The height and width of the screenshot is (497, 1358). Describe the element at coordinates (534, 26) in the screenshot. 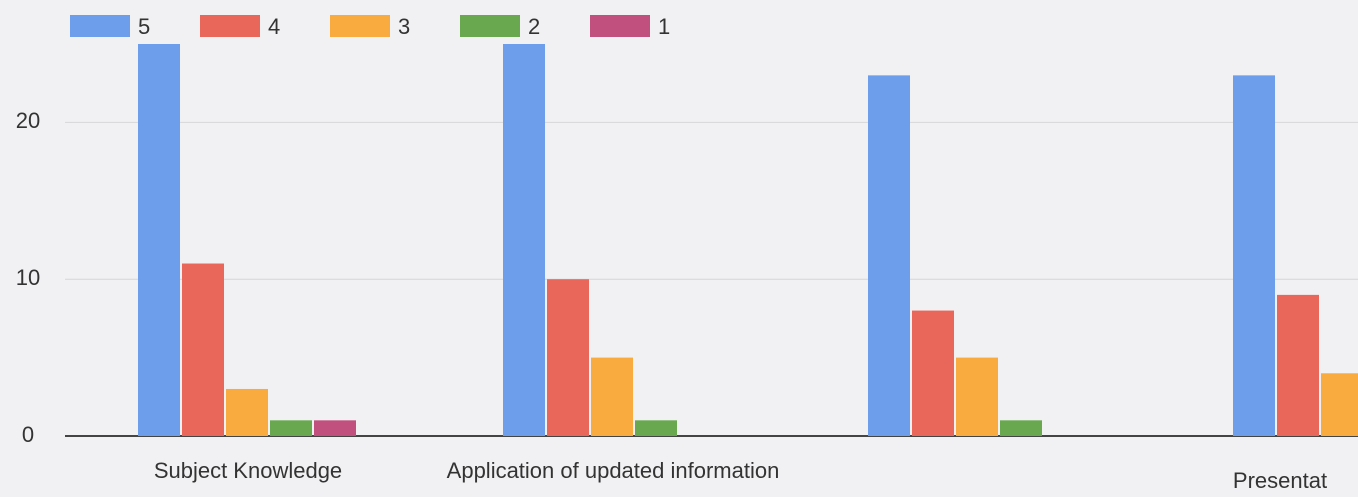

I see `legend-label: 2` at that location.